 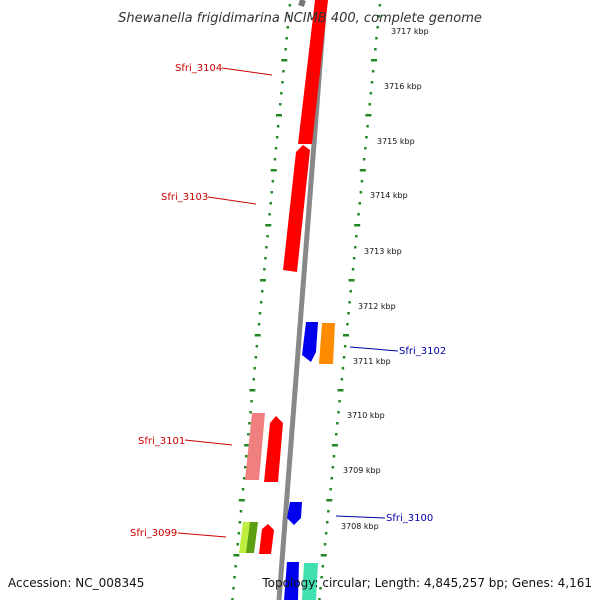 What do you see at coordinates (389, 195) in the screenshot?
I see `kbp-label: 3714 kbp` at bounding box center [389, 195].